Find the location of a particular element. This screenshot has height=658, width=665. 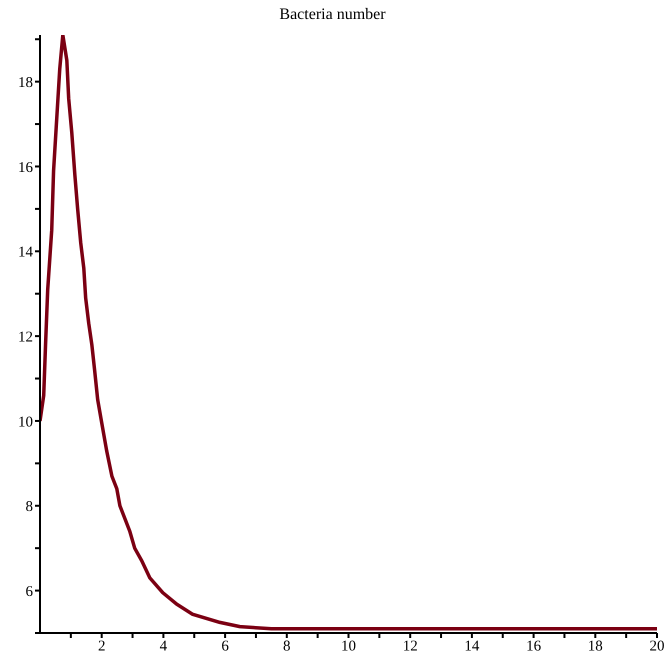

x-tick-label: 8 is located at coordinates (287, 646).